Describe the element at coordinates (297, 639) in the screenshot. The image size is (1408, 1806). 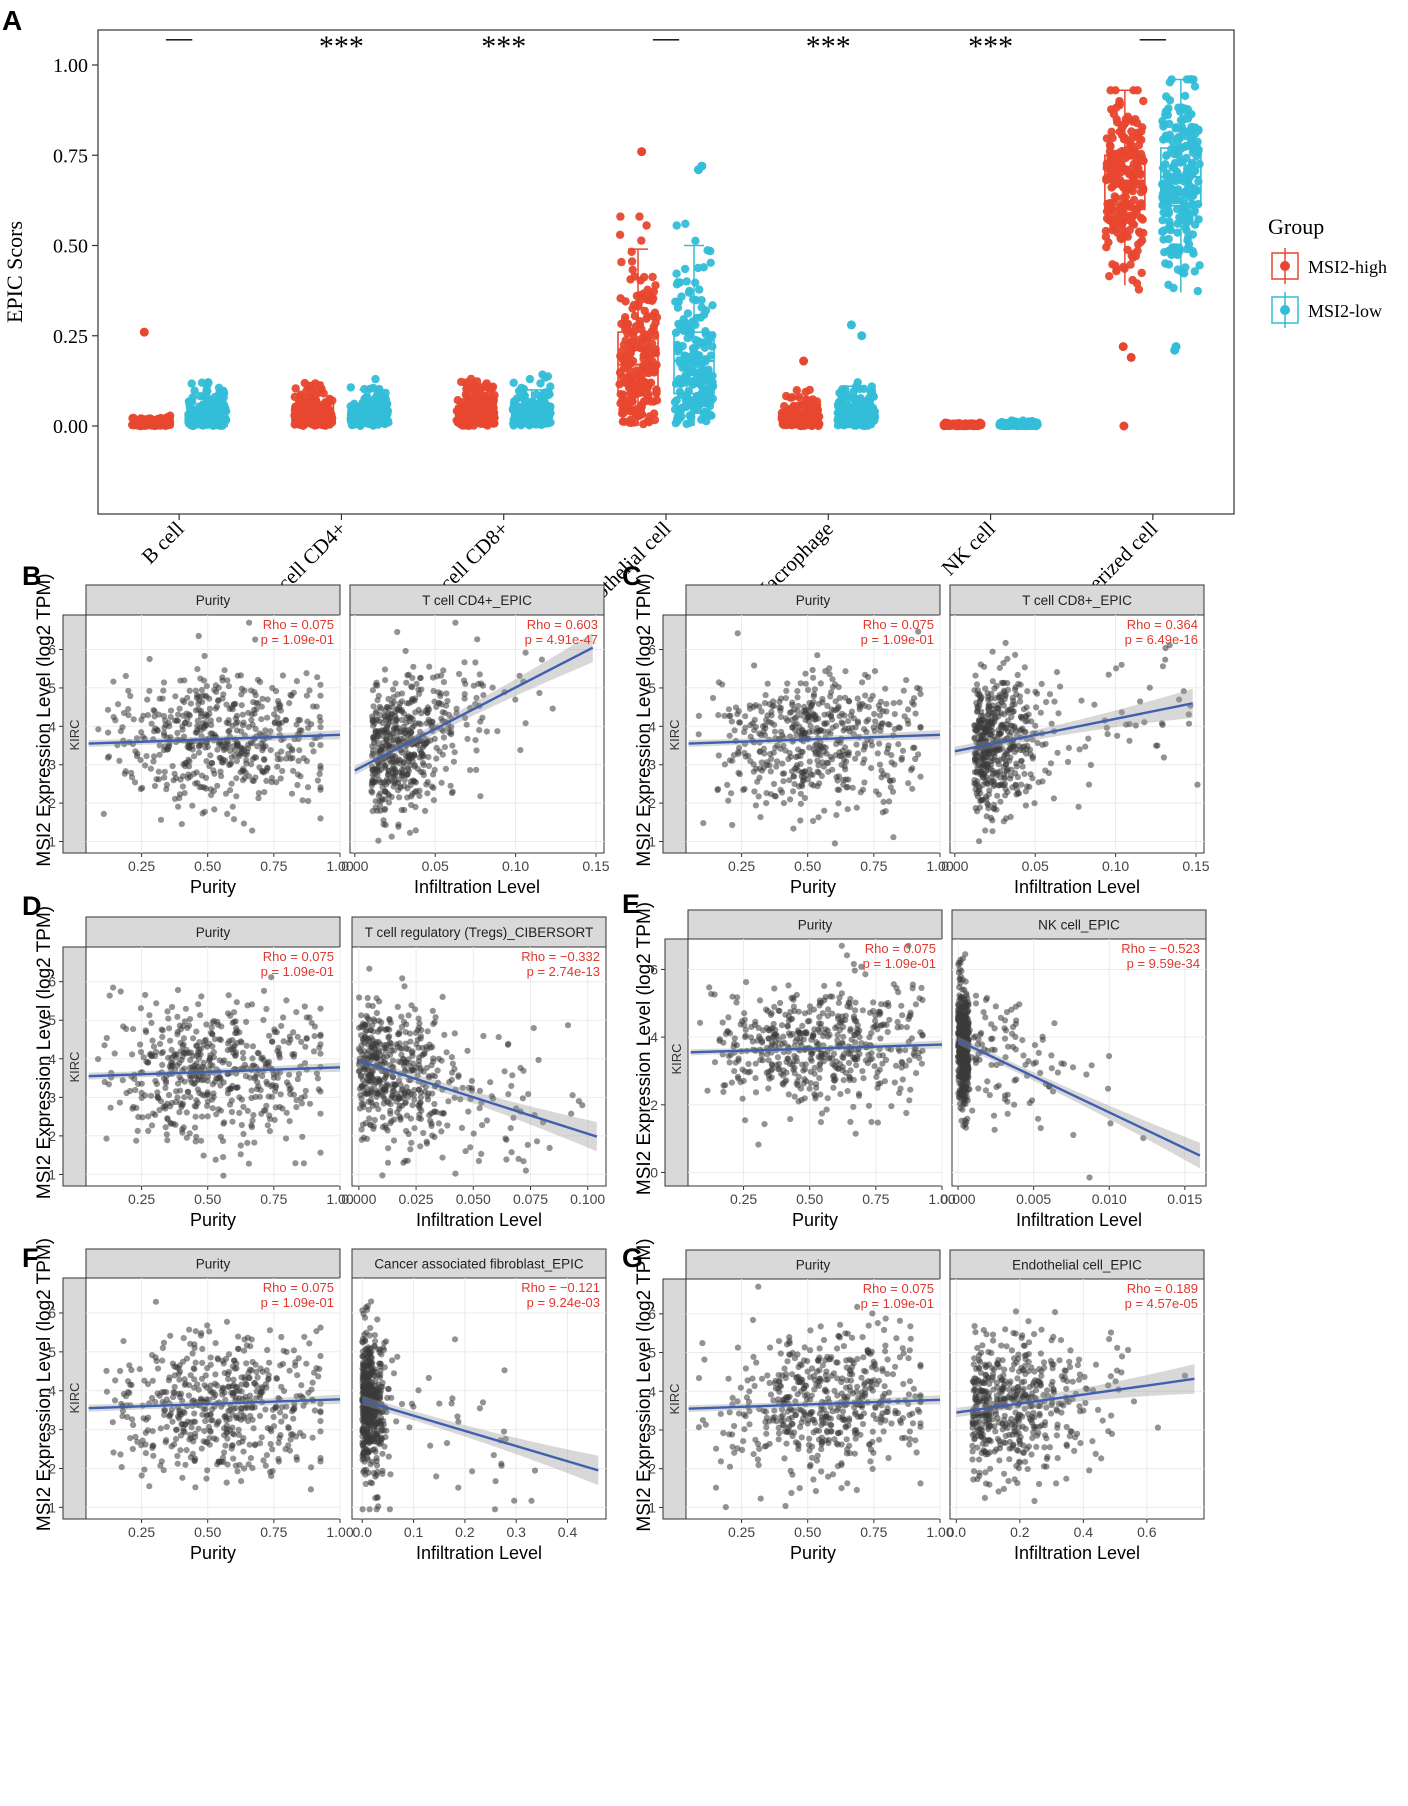
I see `p-value-label: p = 1.09e-01` at that location.